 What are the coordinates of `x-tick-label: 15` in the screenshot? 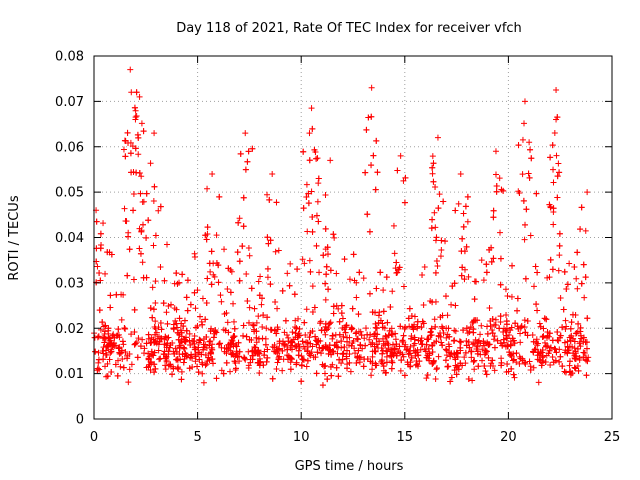 It's located at (405, 437).